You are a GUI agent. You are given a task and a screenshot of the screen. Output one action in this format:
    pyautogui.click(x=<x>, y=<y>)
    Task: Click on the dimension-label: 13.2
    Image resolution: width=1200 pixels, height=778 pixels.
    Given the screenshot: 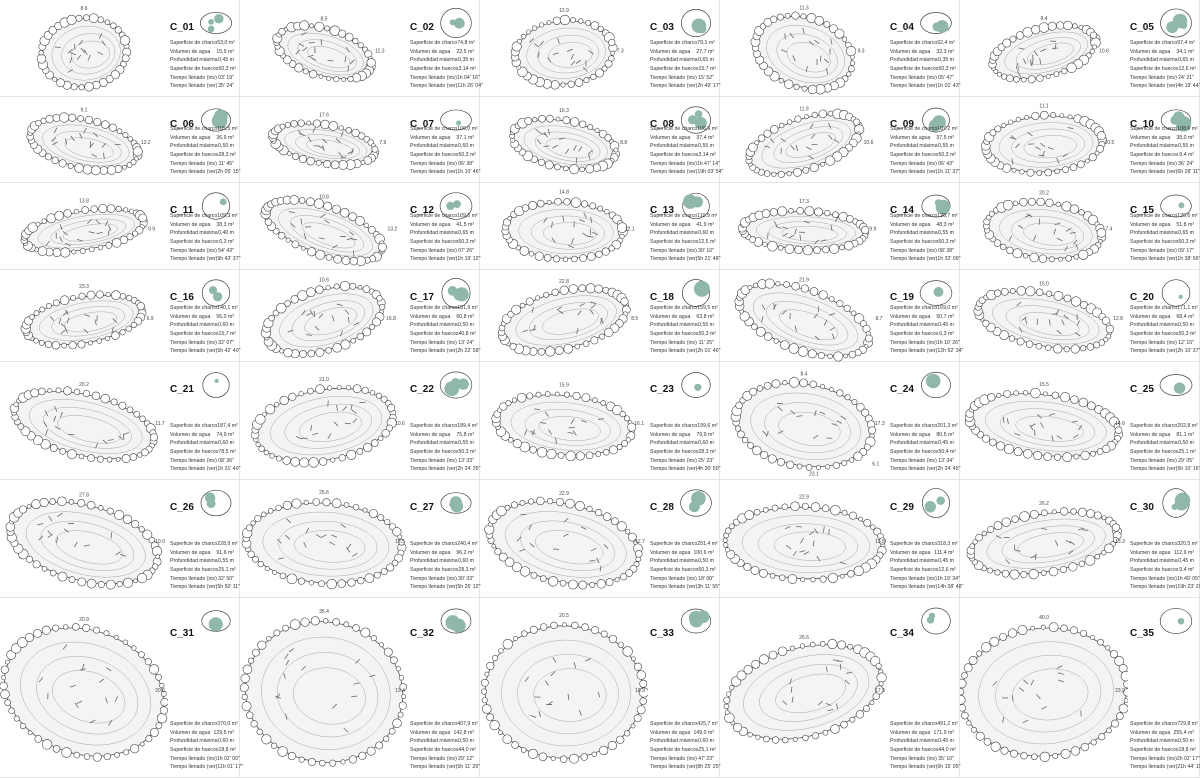 What is the action you would take?
    pyautogui.click(x=392, y=230)
    